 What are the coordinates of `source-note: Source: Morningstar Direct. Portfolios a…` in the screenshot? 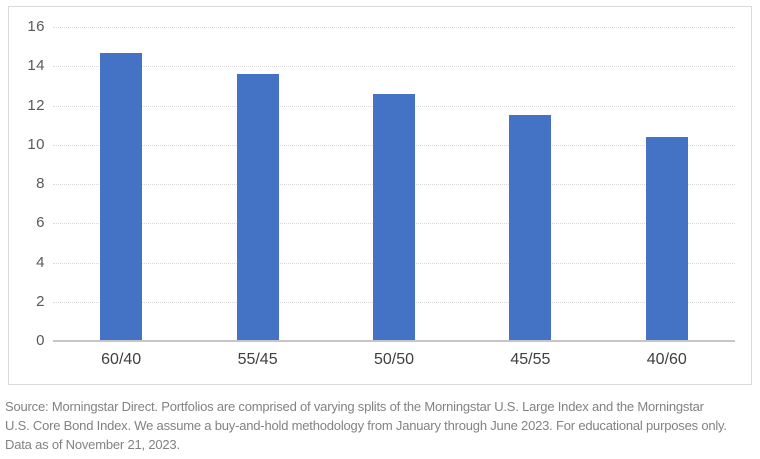 It's located at (381, 425).